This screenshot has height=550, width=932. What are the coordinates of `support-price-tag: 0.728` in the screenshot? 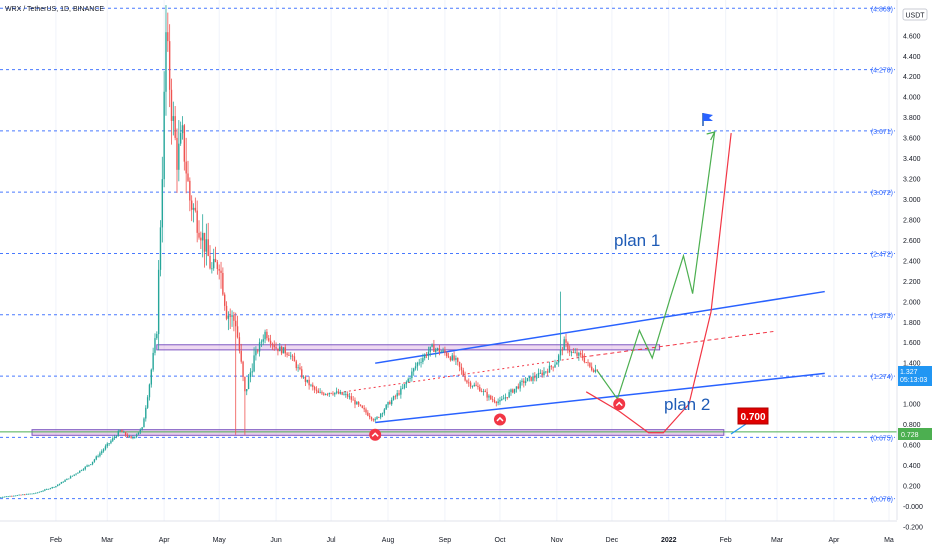 It's located at (915, 434).